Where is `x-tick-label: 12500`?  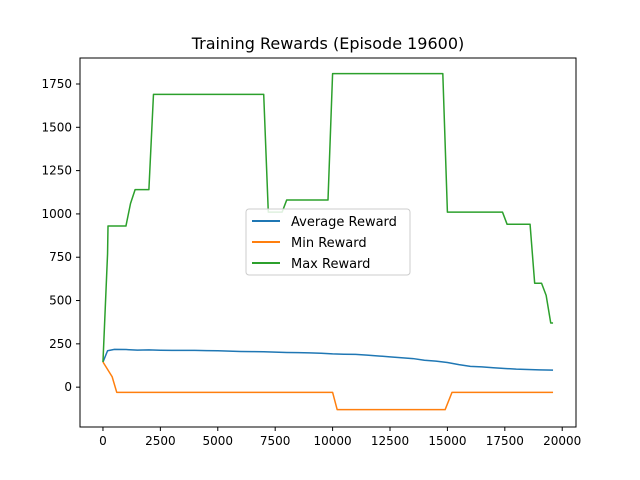
x-tick-label: 12500 is located at coordinates (390, 441).